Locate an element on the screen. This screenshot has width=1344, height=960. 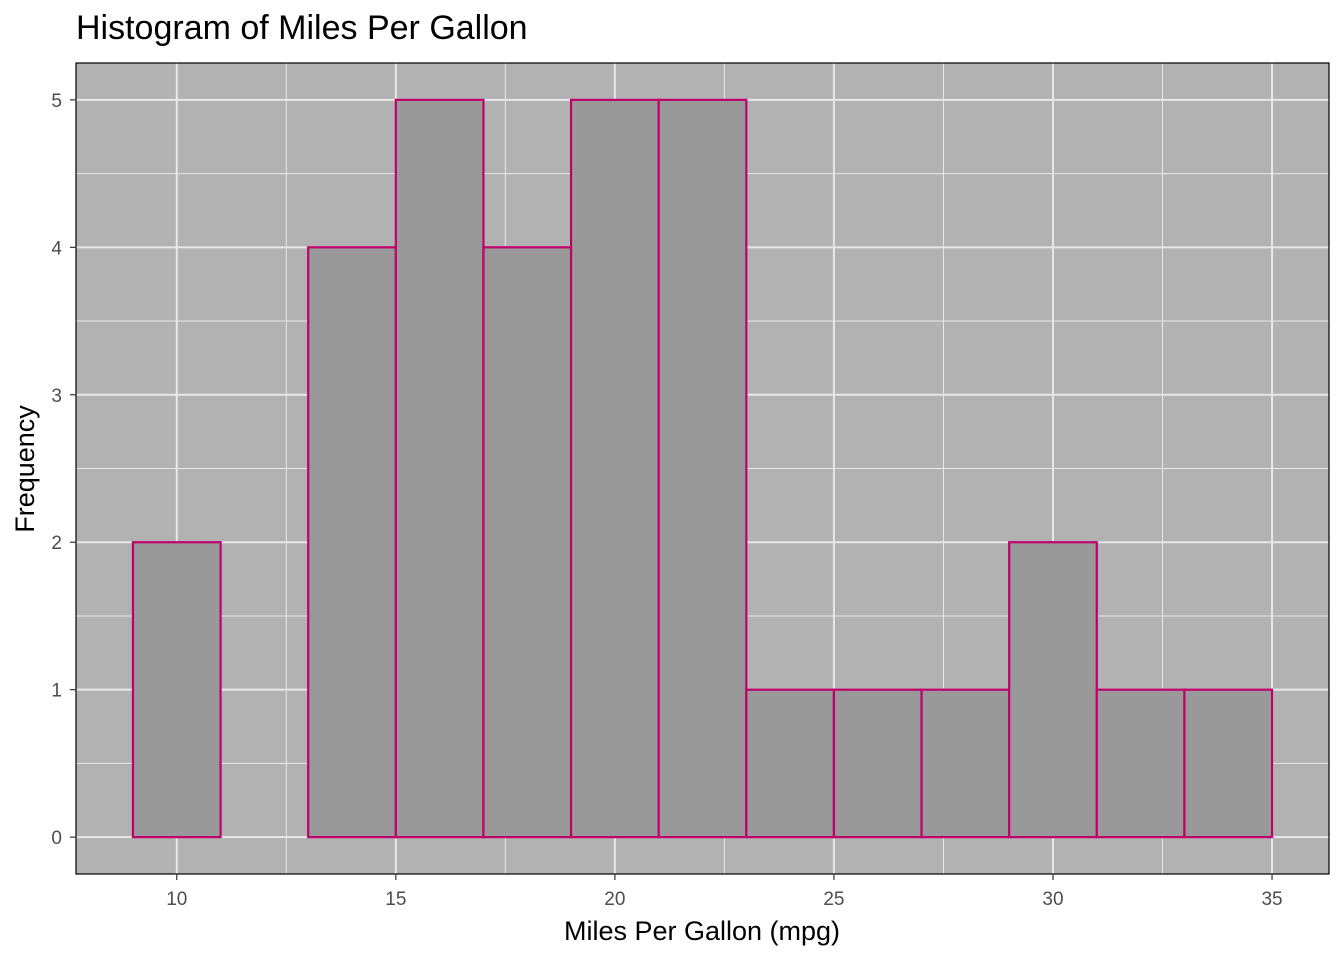
x-tick-label: 15 is located at coordinates (395, 899).